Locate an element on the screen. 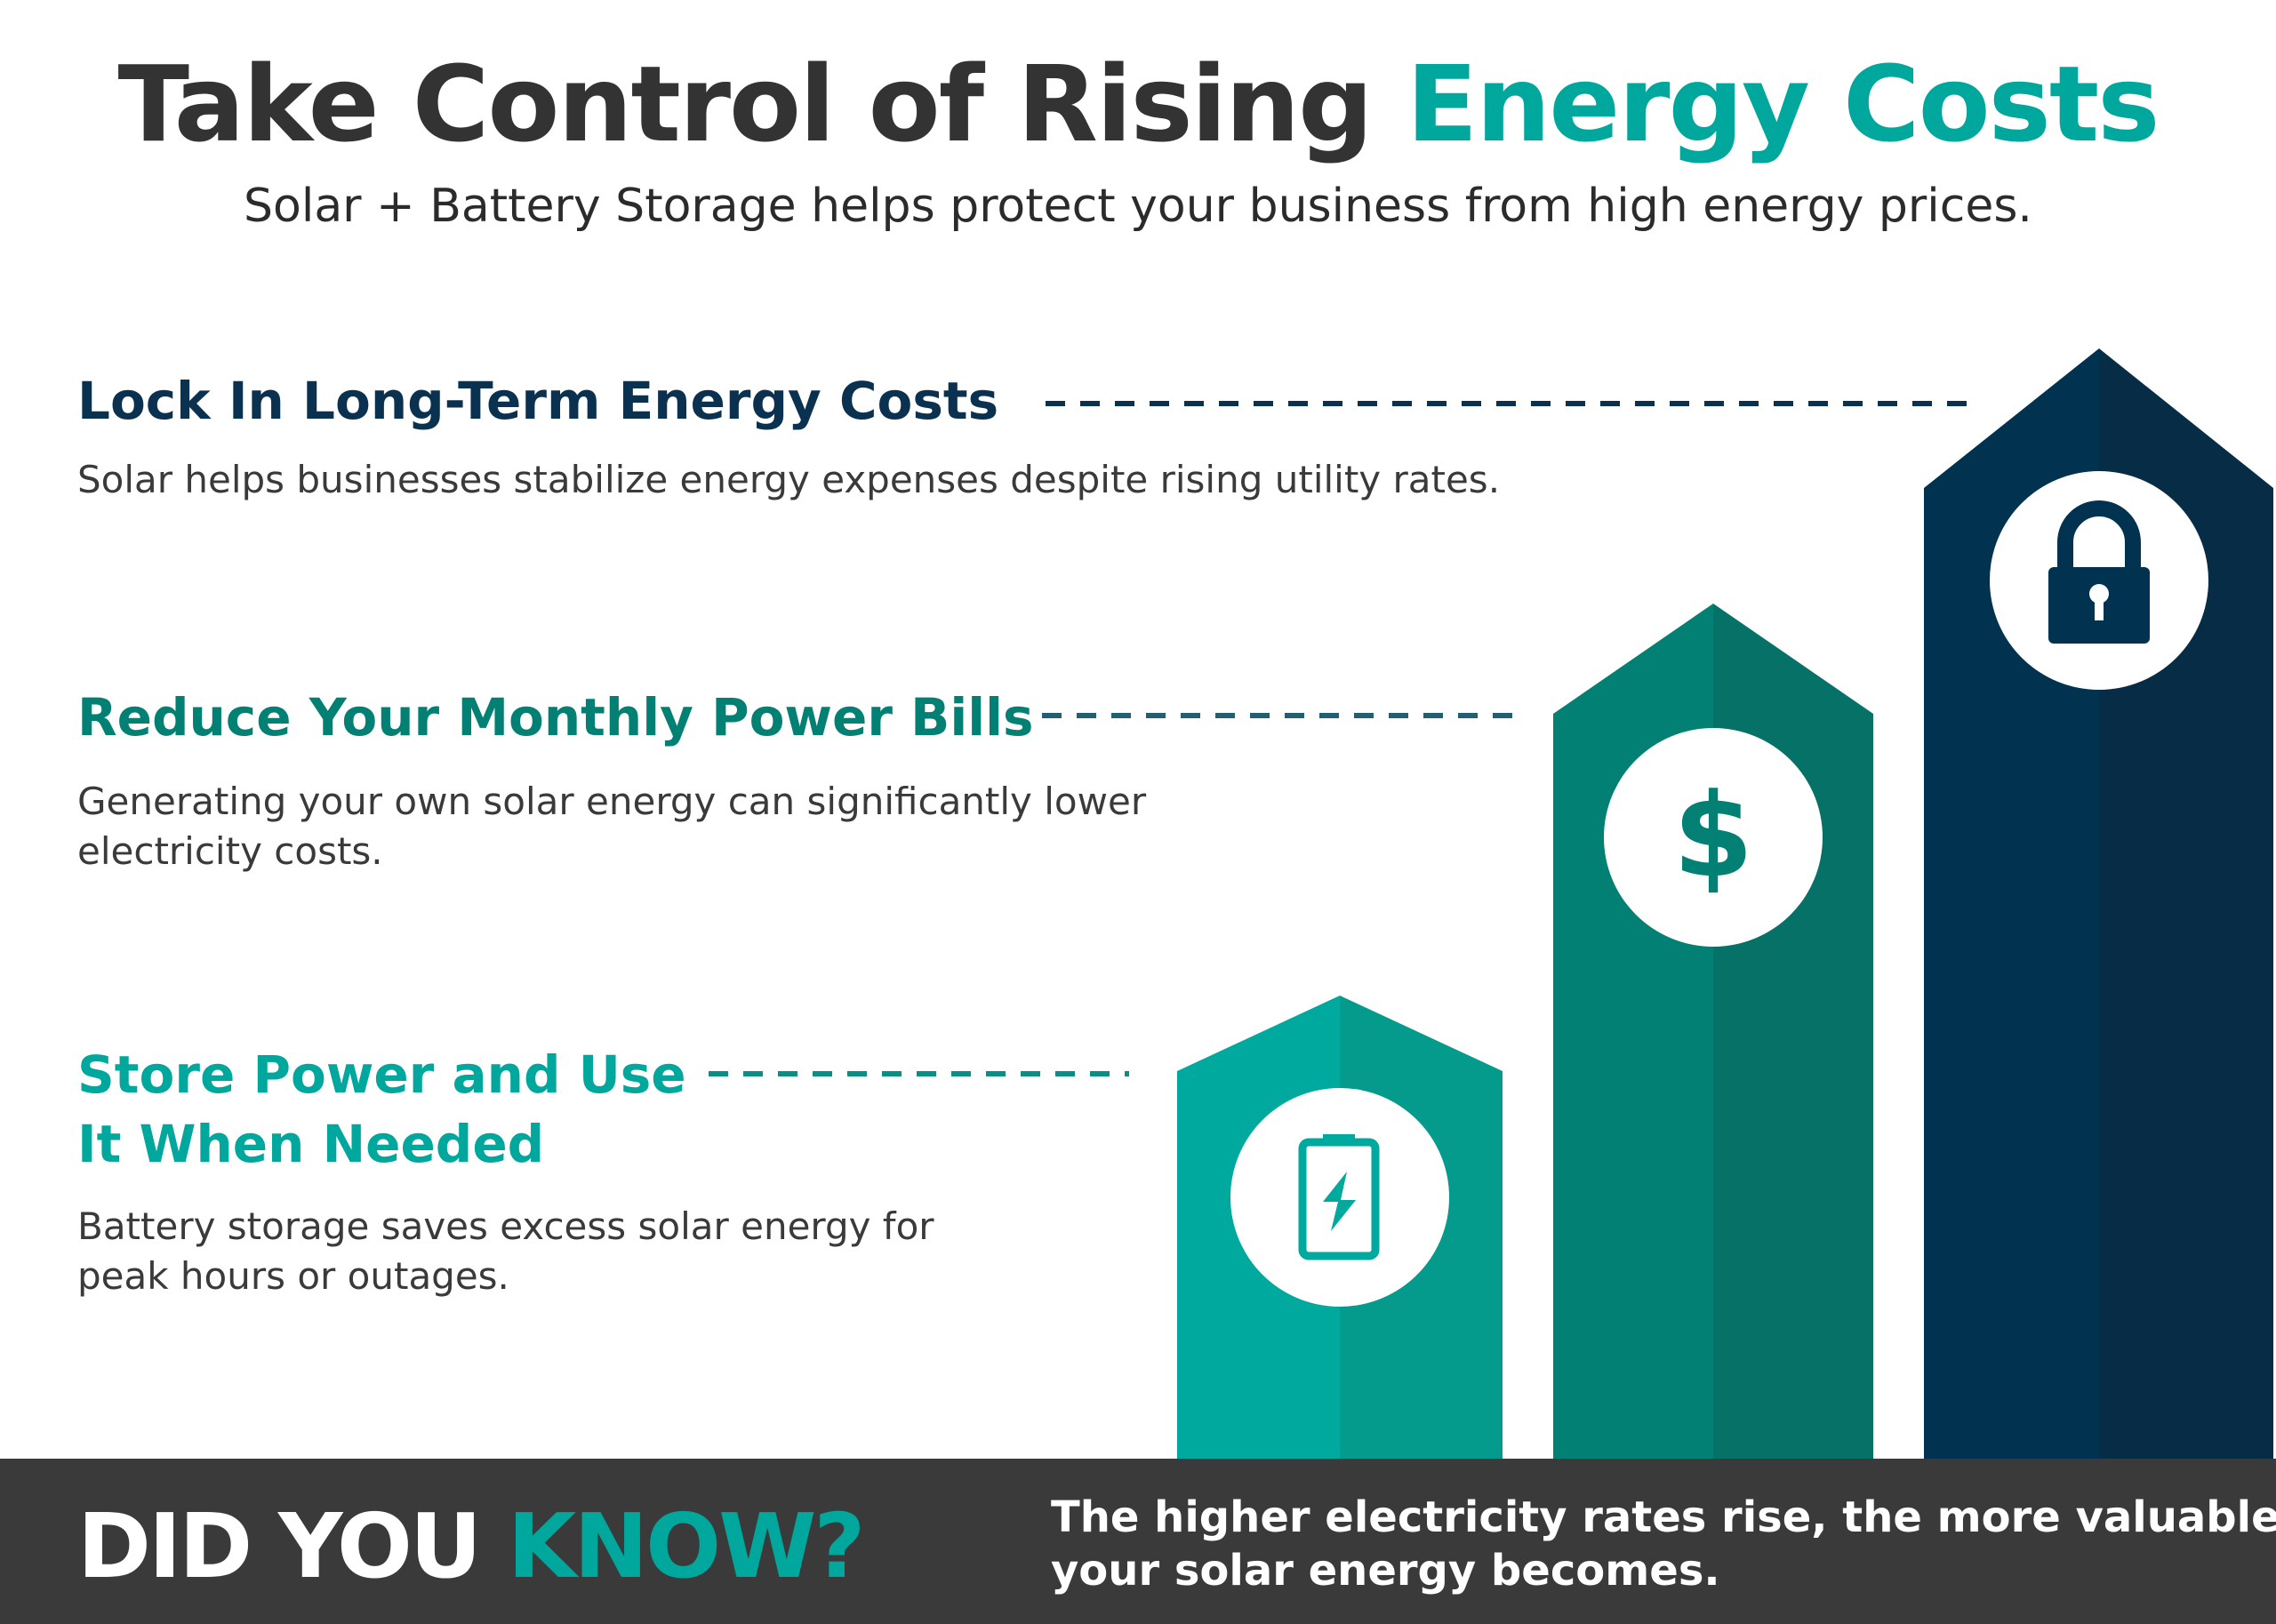 Image resolution: width=2276 pixels, height=1624 pixels. benefit-heading-lock: Lock In Long-Term Energy Costs is located at coordinates (538, 401).